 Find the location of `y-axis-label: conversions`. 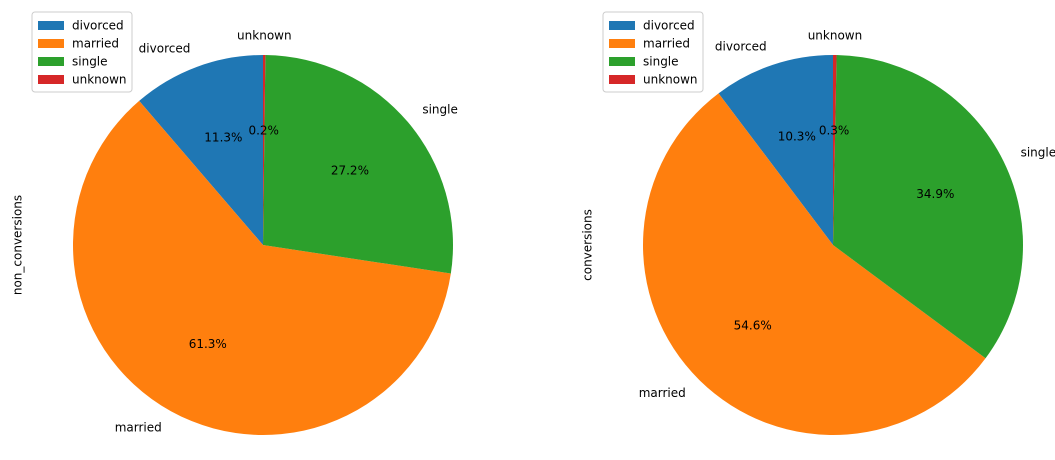

y-axis-label: conversions is located at coordinates (588, 245).